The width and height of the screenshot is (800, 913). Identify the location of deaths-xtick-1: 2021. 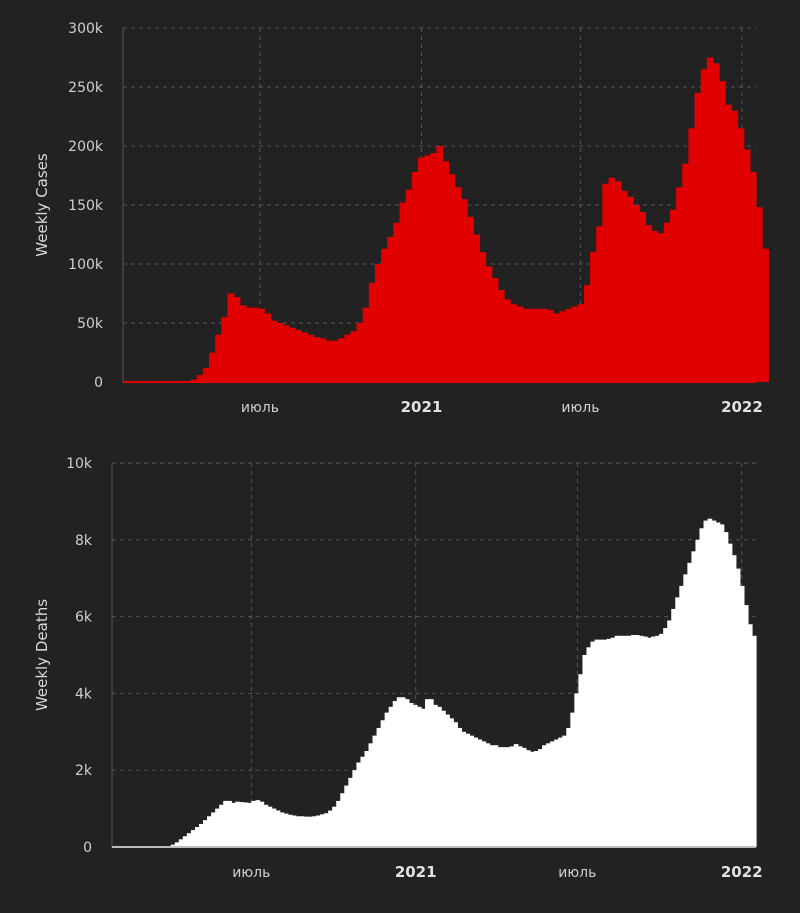
(416, 872).